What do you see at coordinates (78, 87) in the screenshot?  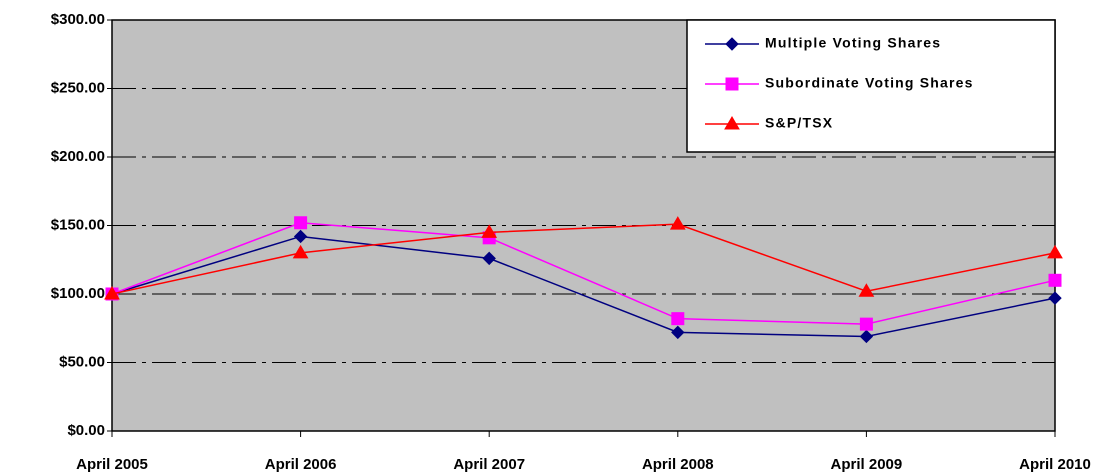 I see `y-tick-label: $250.00` at bounding box center [78, 87].